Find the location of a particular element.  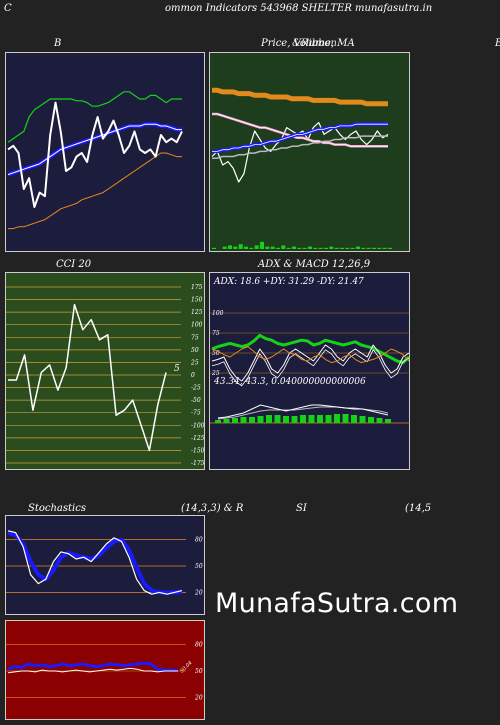

price-panel is located at coordinates (309, 152).